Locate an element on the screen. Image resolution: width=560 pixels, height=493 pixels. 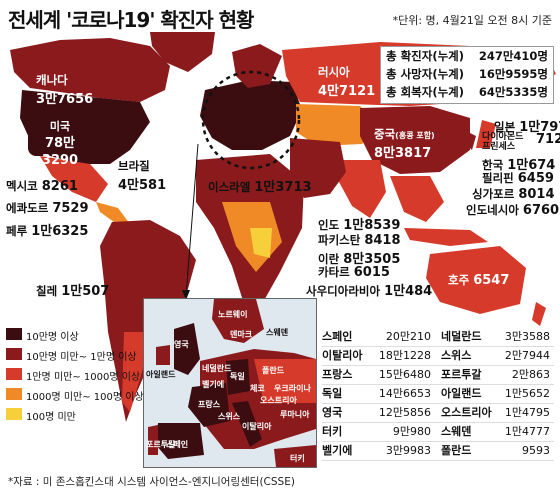
china-label: 중국(홍콩 포함) 8만3817 is located at coordinates (404, 143).